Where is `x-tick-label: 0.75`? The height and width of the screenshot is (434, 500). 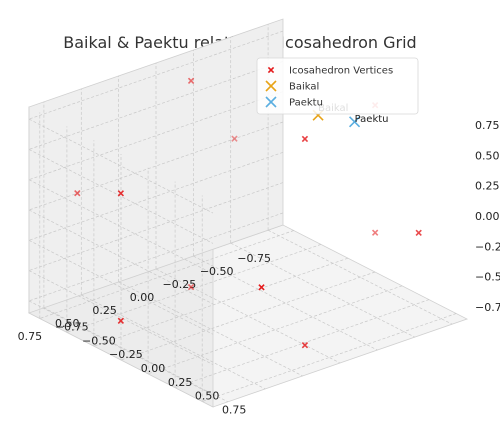
x-tick-label: 0.75 is located at coordinates (30, 336).